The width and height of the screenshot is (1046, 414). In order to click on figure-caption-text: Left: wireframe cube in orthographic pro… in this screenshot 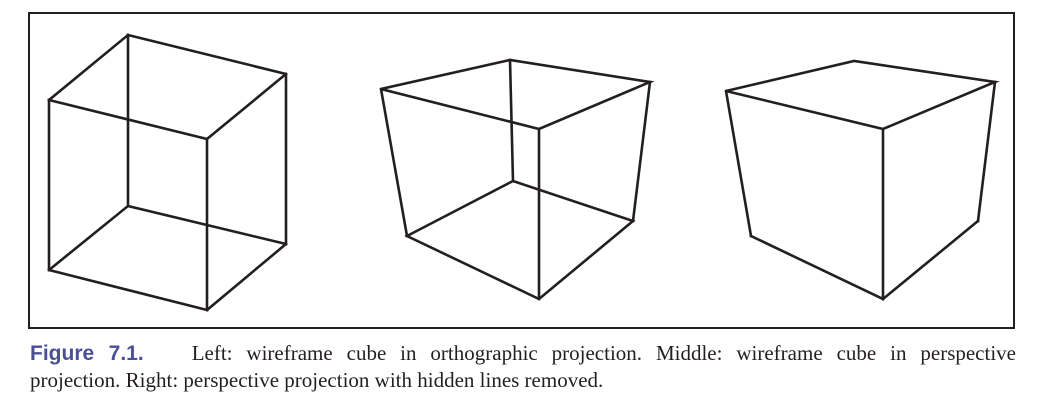, I will do `click(523, 366)`.